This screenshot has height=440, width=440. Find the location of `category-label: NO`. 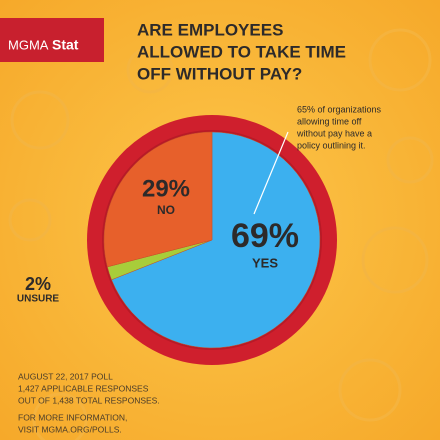

category-label: NO is located at coordinates (166, 210).